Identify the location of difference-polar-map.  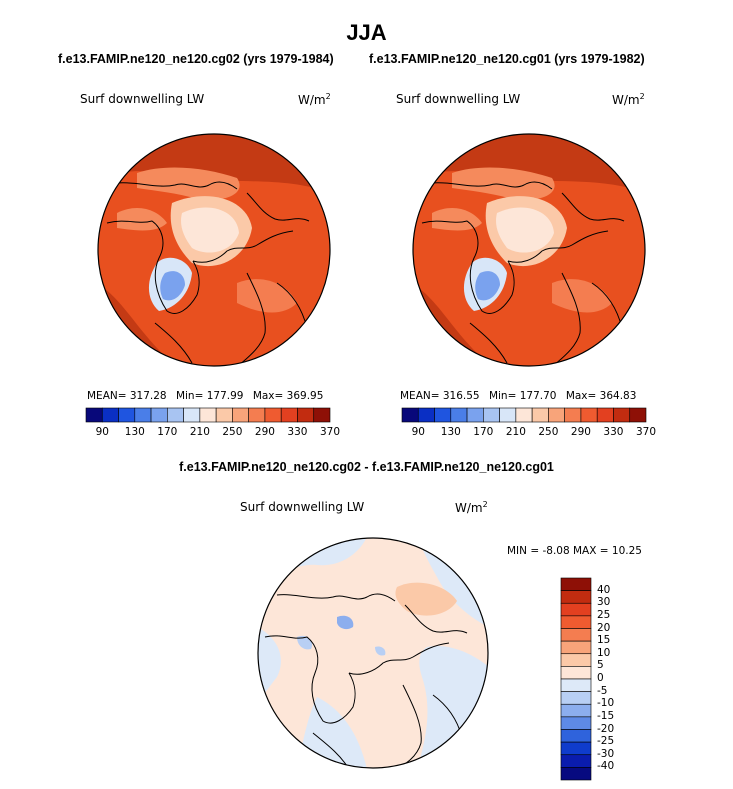
(373, 653).